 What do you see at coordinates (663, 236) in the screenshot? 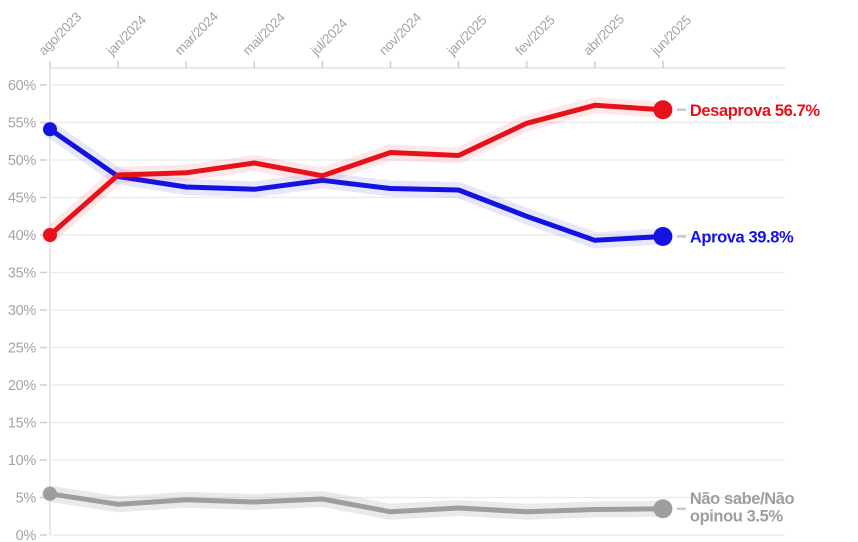
I see `series-end-dot-aprova` at bounding box center [663, 236].